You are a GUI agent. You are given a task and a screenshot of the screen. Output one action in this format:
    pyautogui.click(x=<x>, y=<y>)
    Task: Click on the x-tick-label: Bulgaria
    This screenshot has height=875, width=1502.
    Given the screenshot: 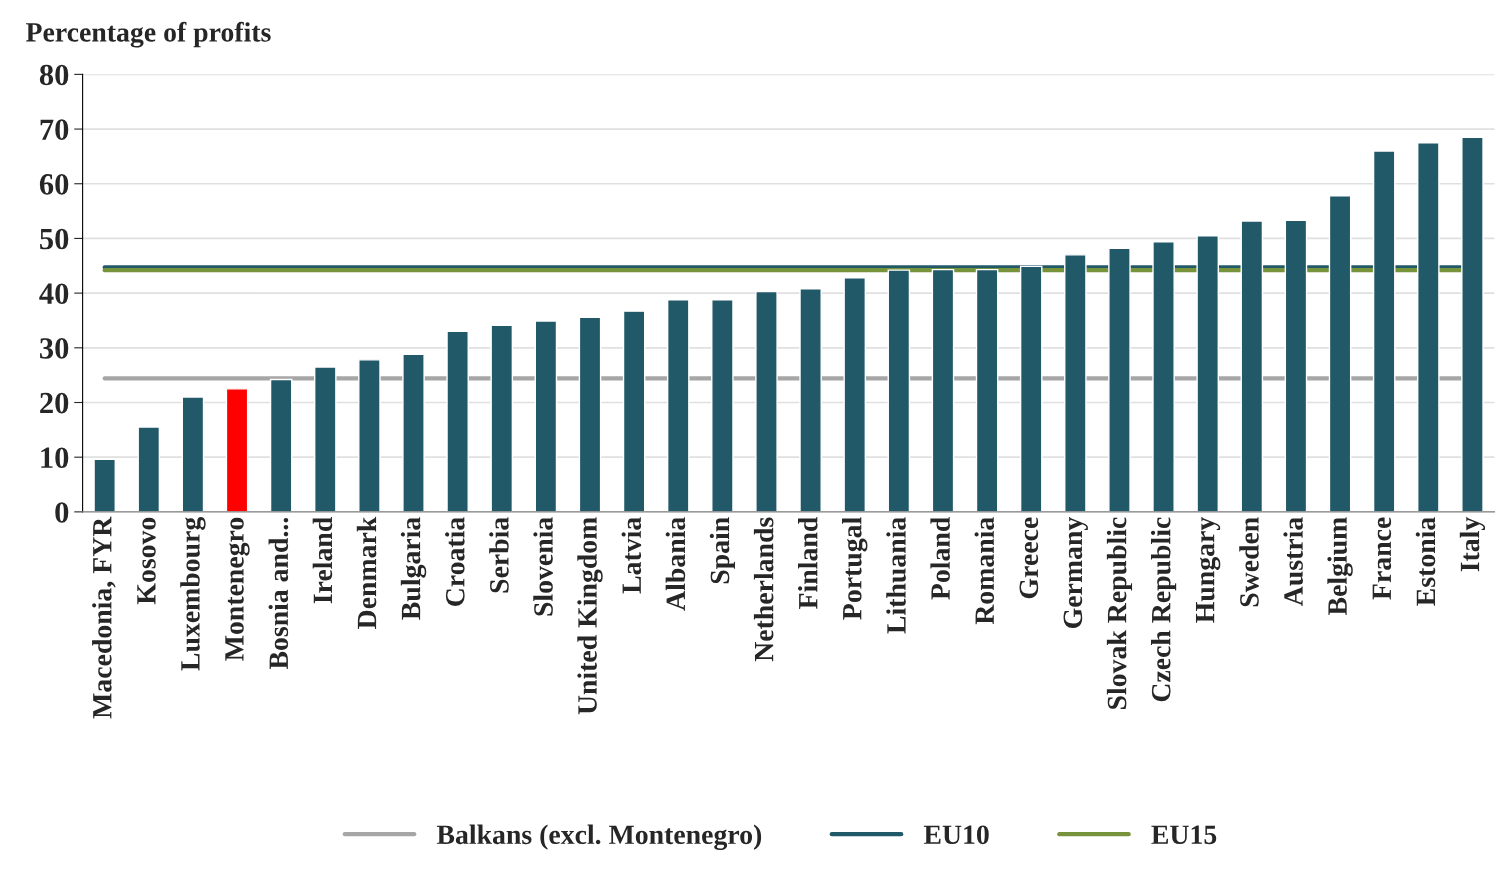 What is the action you would take?
    pyautogui.click(x=413, y=568)
    